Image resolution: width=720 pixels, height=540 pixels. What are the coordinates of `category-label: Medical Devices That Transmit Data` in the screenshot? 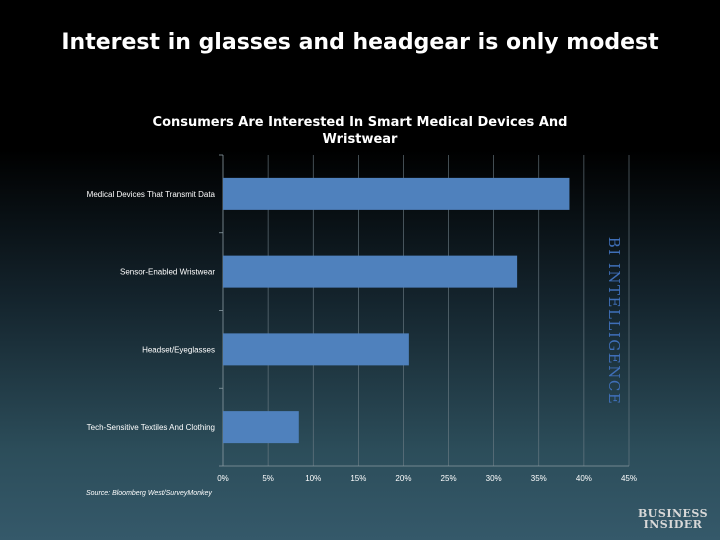 It's located at (151, 194).